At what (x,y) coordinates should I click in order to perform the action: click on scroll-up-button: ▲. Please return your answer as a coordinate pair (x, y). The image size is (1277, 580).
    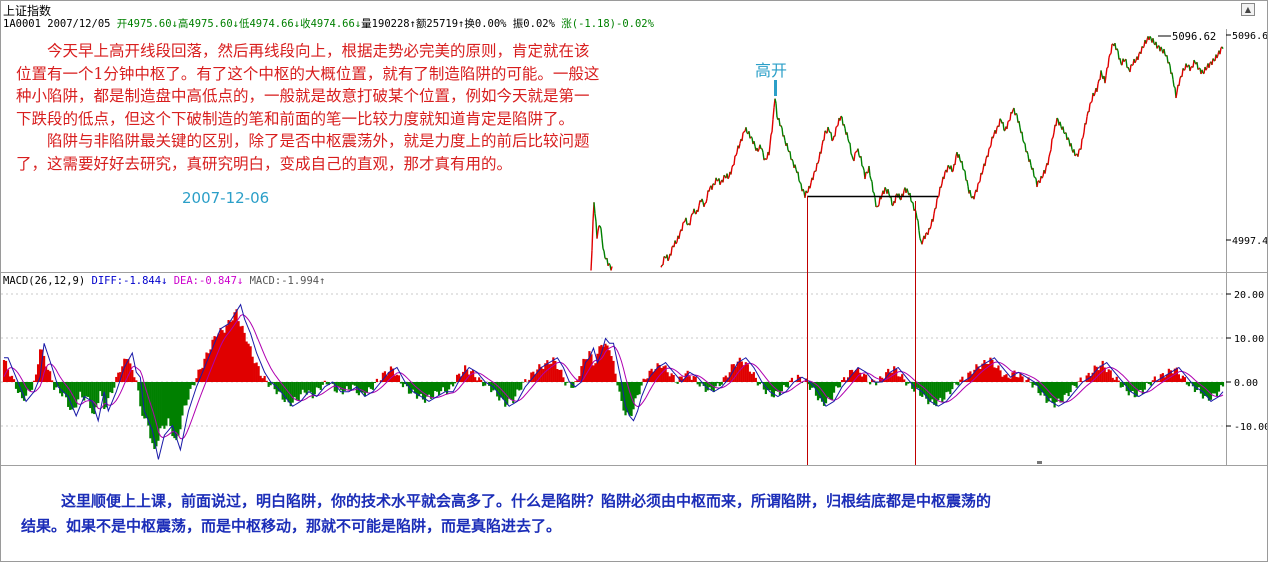
    Looking at the image, I should click on (1248, 9).